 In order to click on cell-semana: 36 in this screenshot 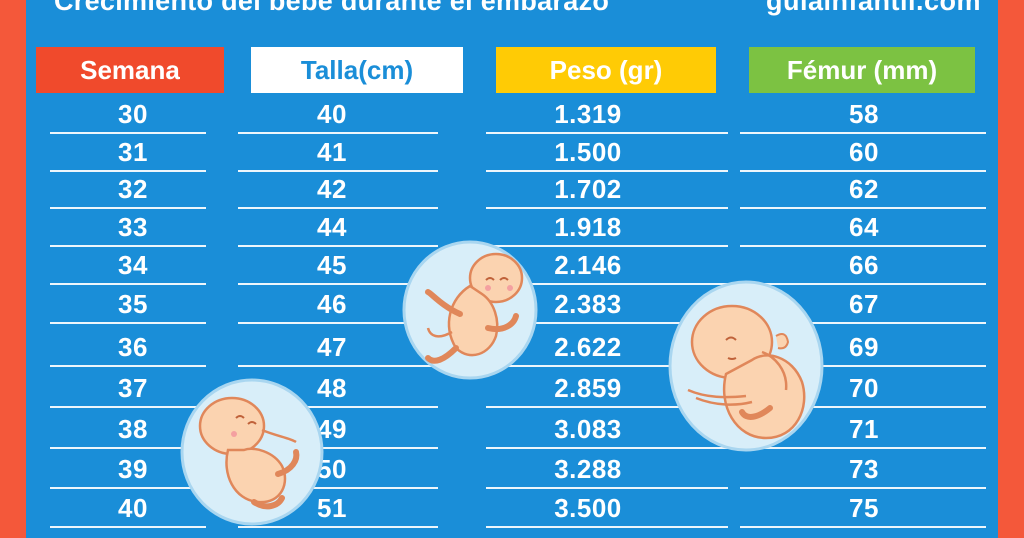, I will do `click(133, 347)`.